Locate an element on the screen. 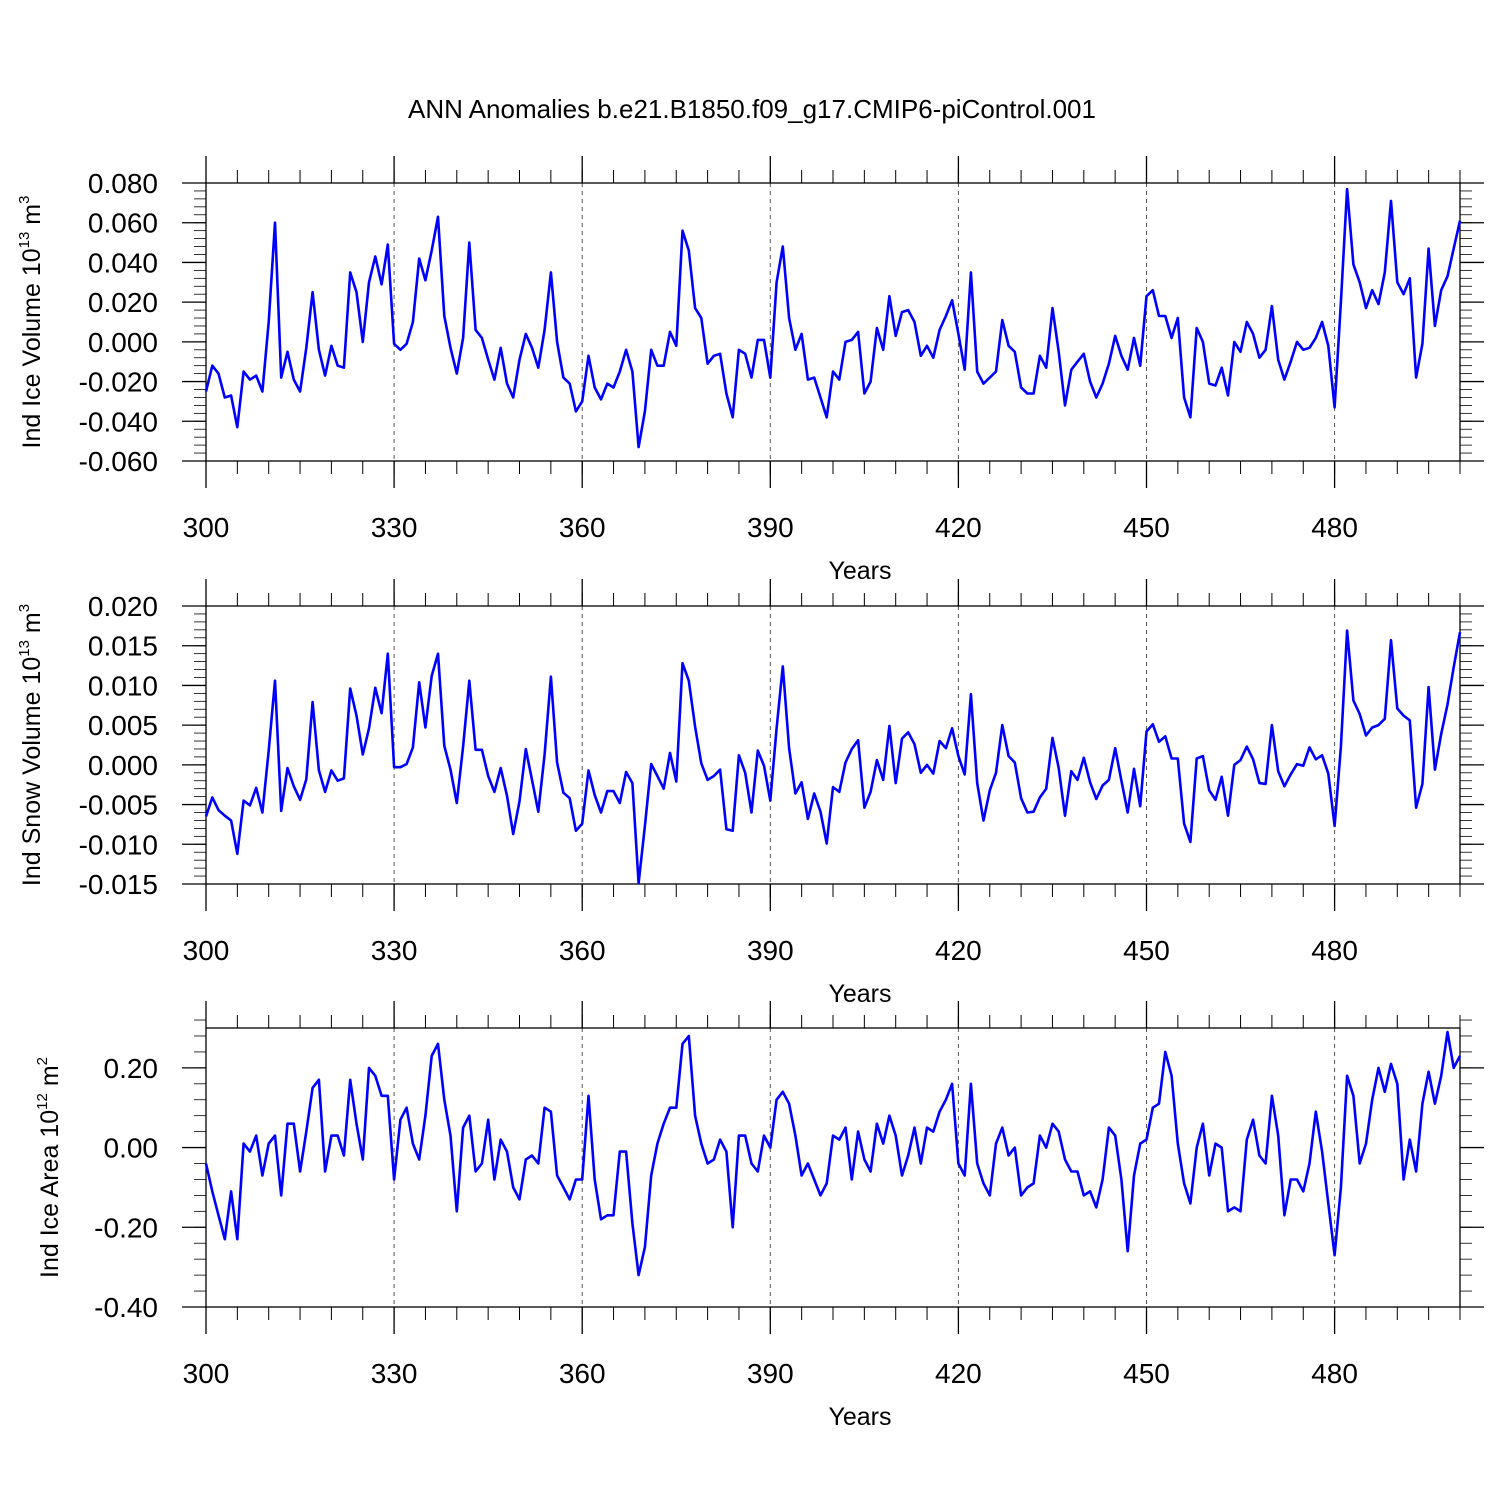 Image resolution: width=1500 pixels, height=1500 pixels. y-tick-label: 0.00 is located at coordinates (131, 1148).